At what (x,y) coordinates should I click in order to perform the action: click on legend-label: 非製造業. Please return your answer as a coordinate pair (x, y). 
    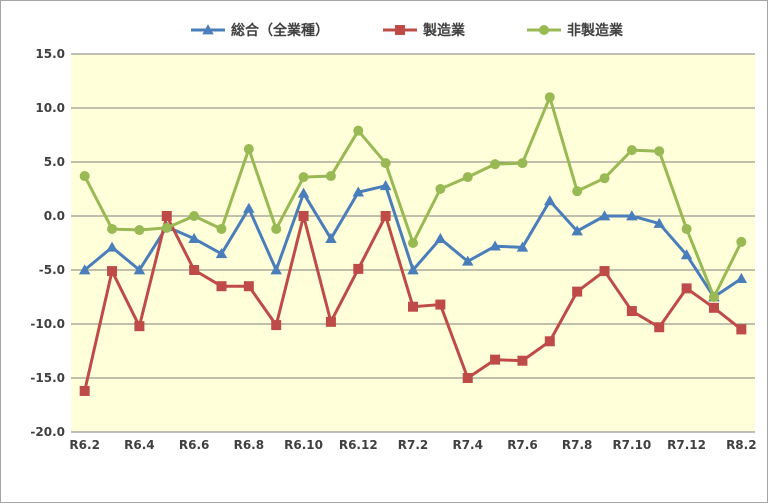
    Looking at the image, I should click on (595, 30).